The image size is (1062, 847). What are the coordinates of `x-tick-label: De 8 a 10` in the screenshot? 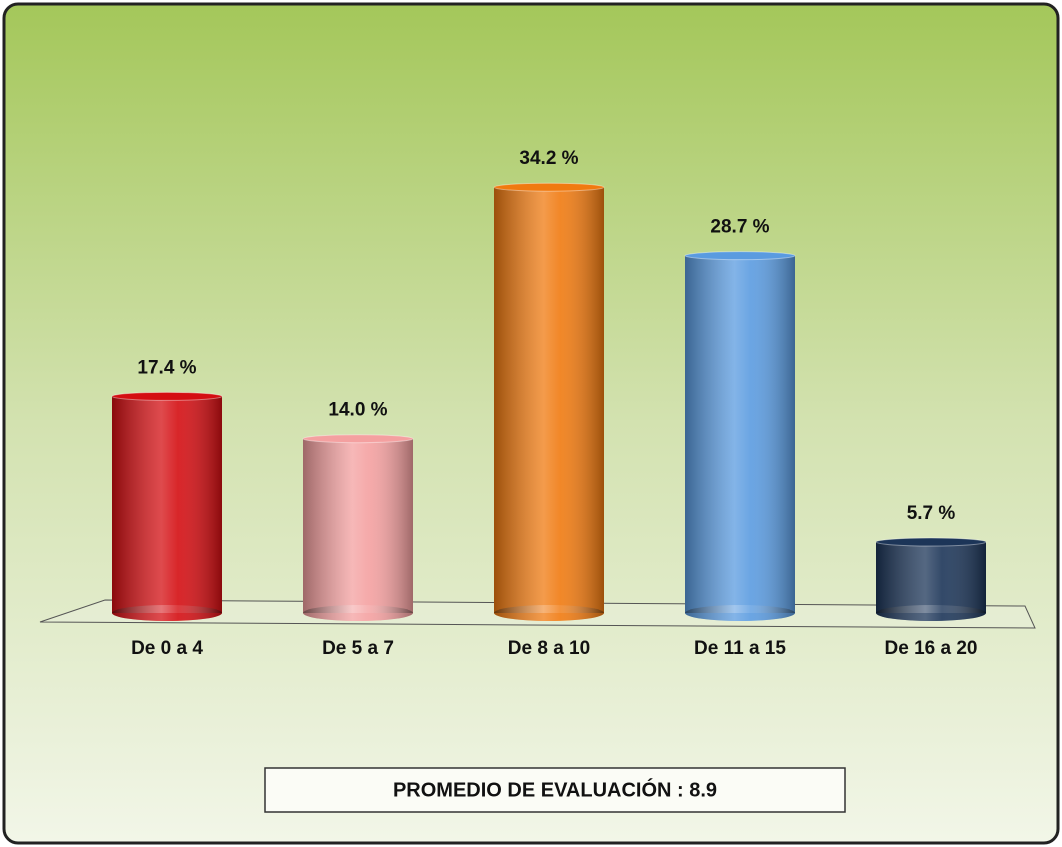 It's located at (549, 648).